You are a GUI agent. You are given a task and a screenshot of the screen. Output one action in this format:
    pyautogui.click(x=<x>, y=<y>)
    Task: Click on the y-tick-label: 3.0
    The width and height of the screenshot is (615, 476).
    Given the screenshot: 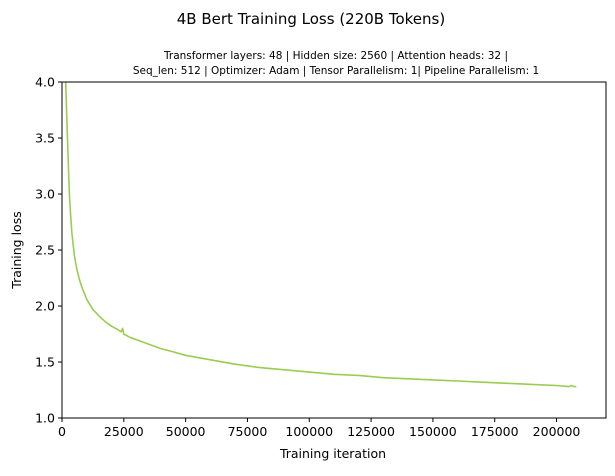 What is the action you would take?
    pyautogui.click(x=45, y=194)
    